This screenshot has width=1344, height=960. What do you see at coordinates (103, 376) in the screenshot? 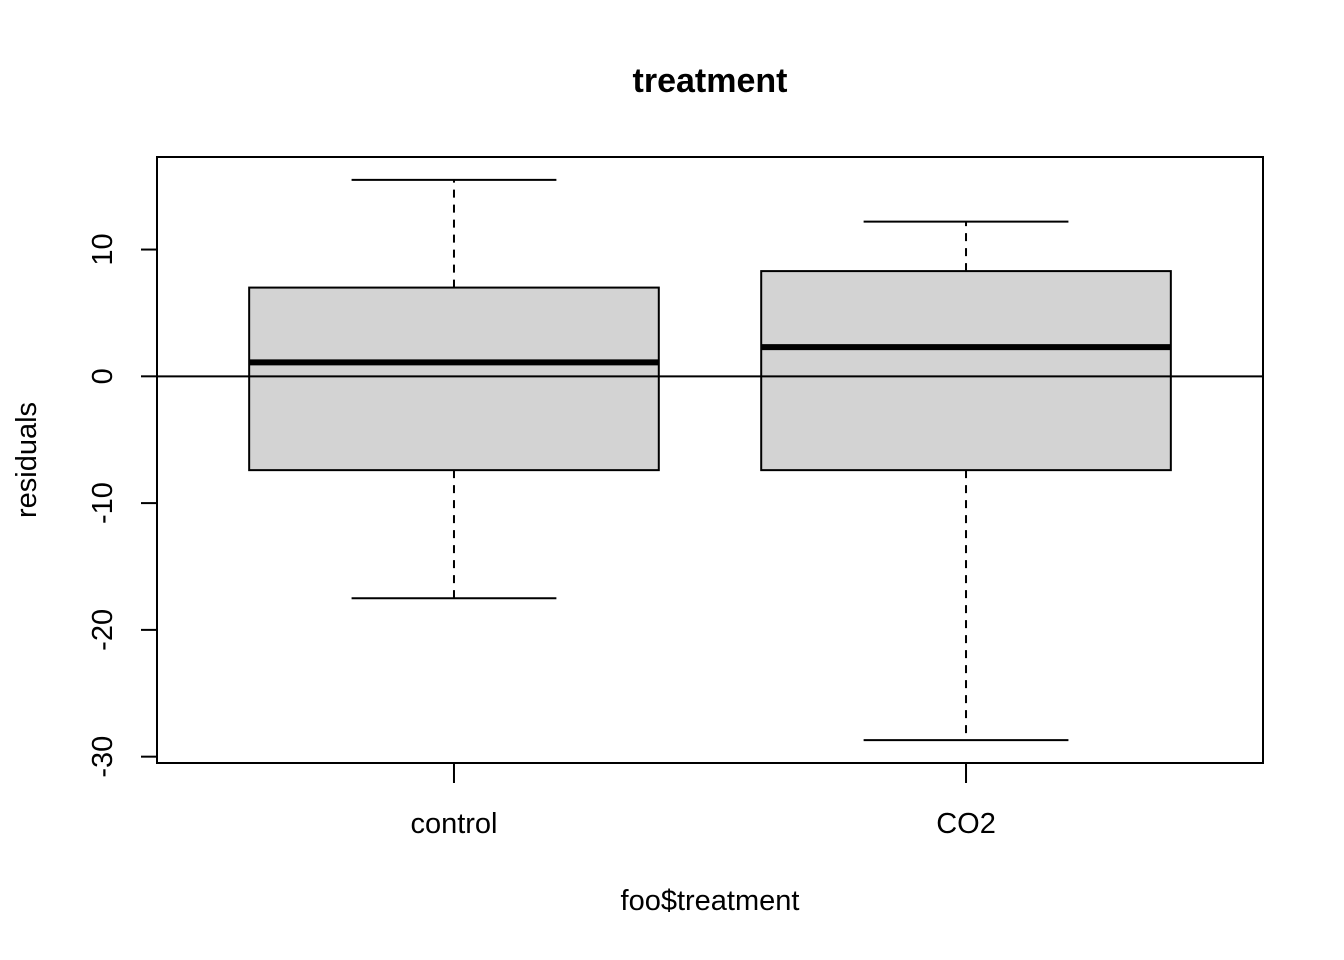
I see `y-tick-label: 0` at bounding box center [103, 376].